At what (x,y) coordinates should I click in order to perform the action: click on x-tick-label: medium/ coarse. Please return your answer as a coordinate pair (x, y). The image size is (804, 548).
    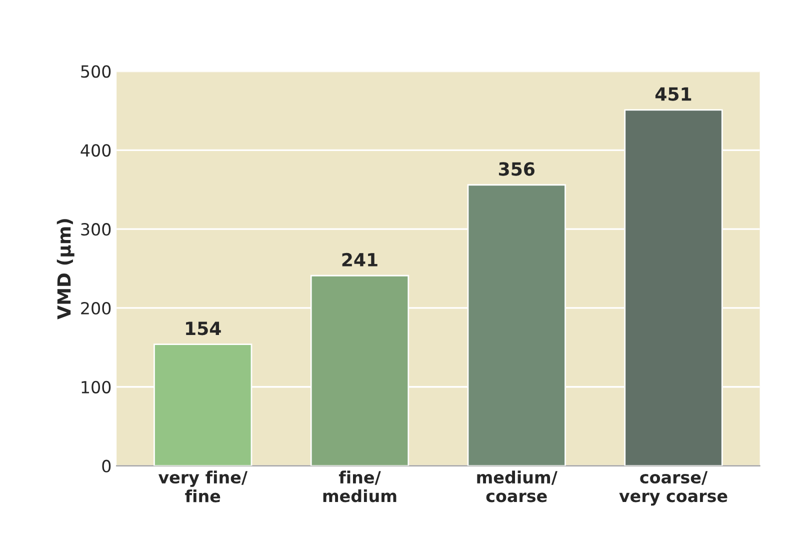
    Looking at the image, I should click on (517, 486).